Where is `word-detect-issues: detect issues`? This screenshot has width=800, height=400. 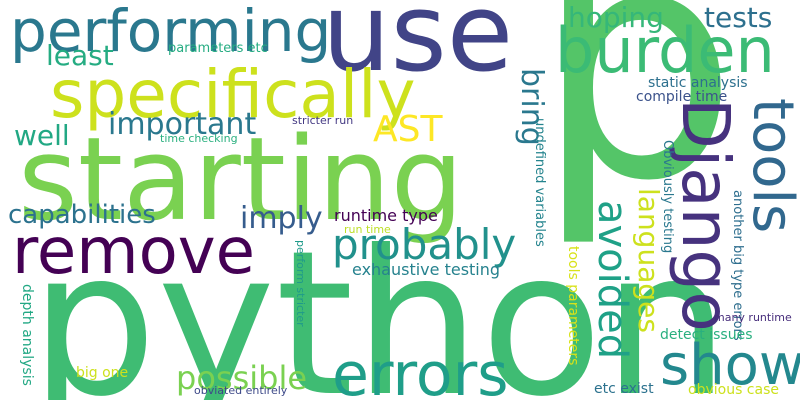 word-detect-issues: detect issues is located at coordinates (706, 335).